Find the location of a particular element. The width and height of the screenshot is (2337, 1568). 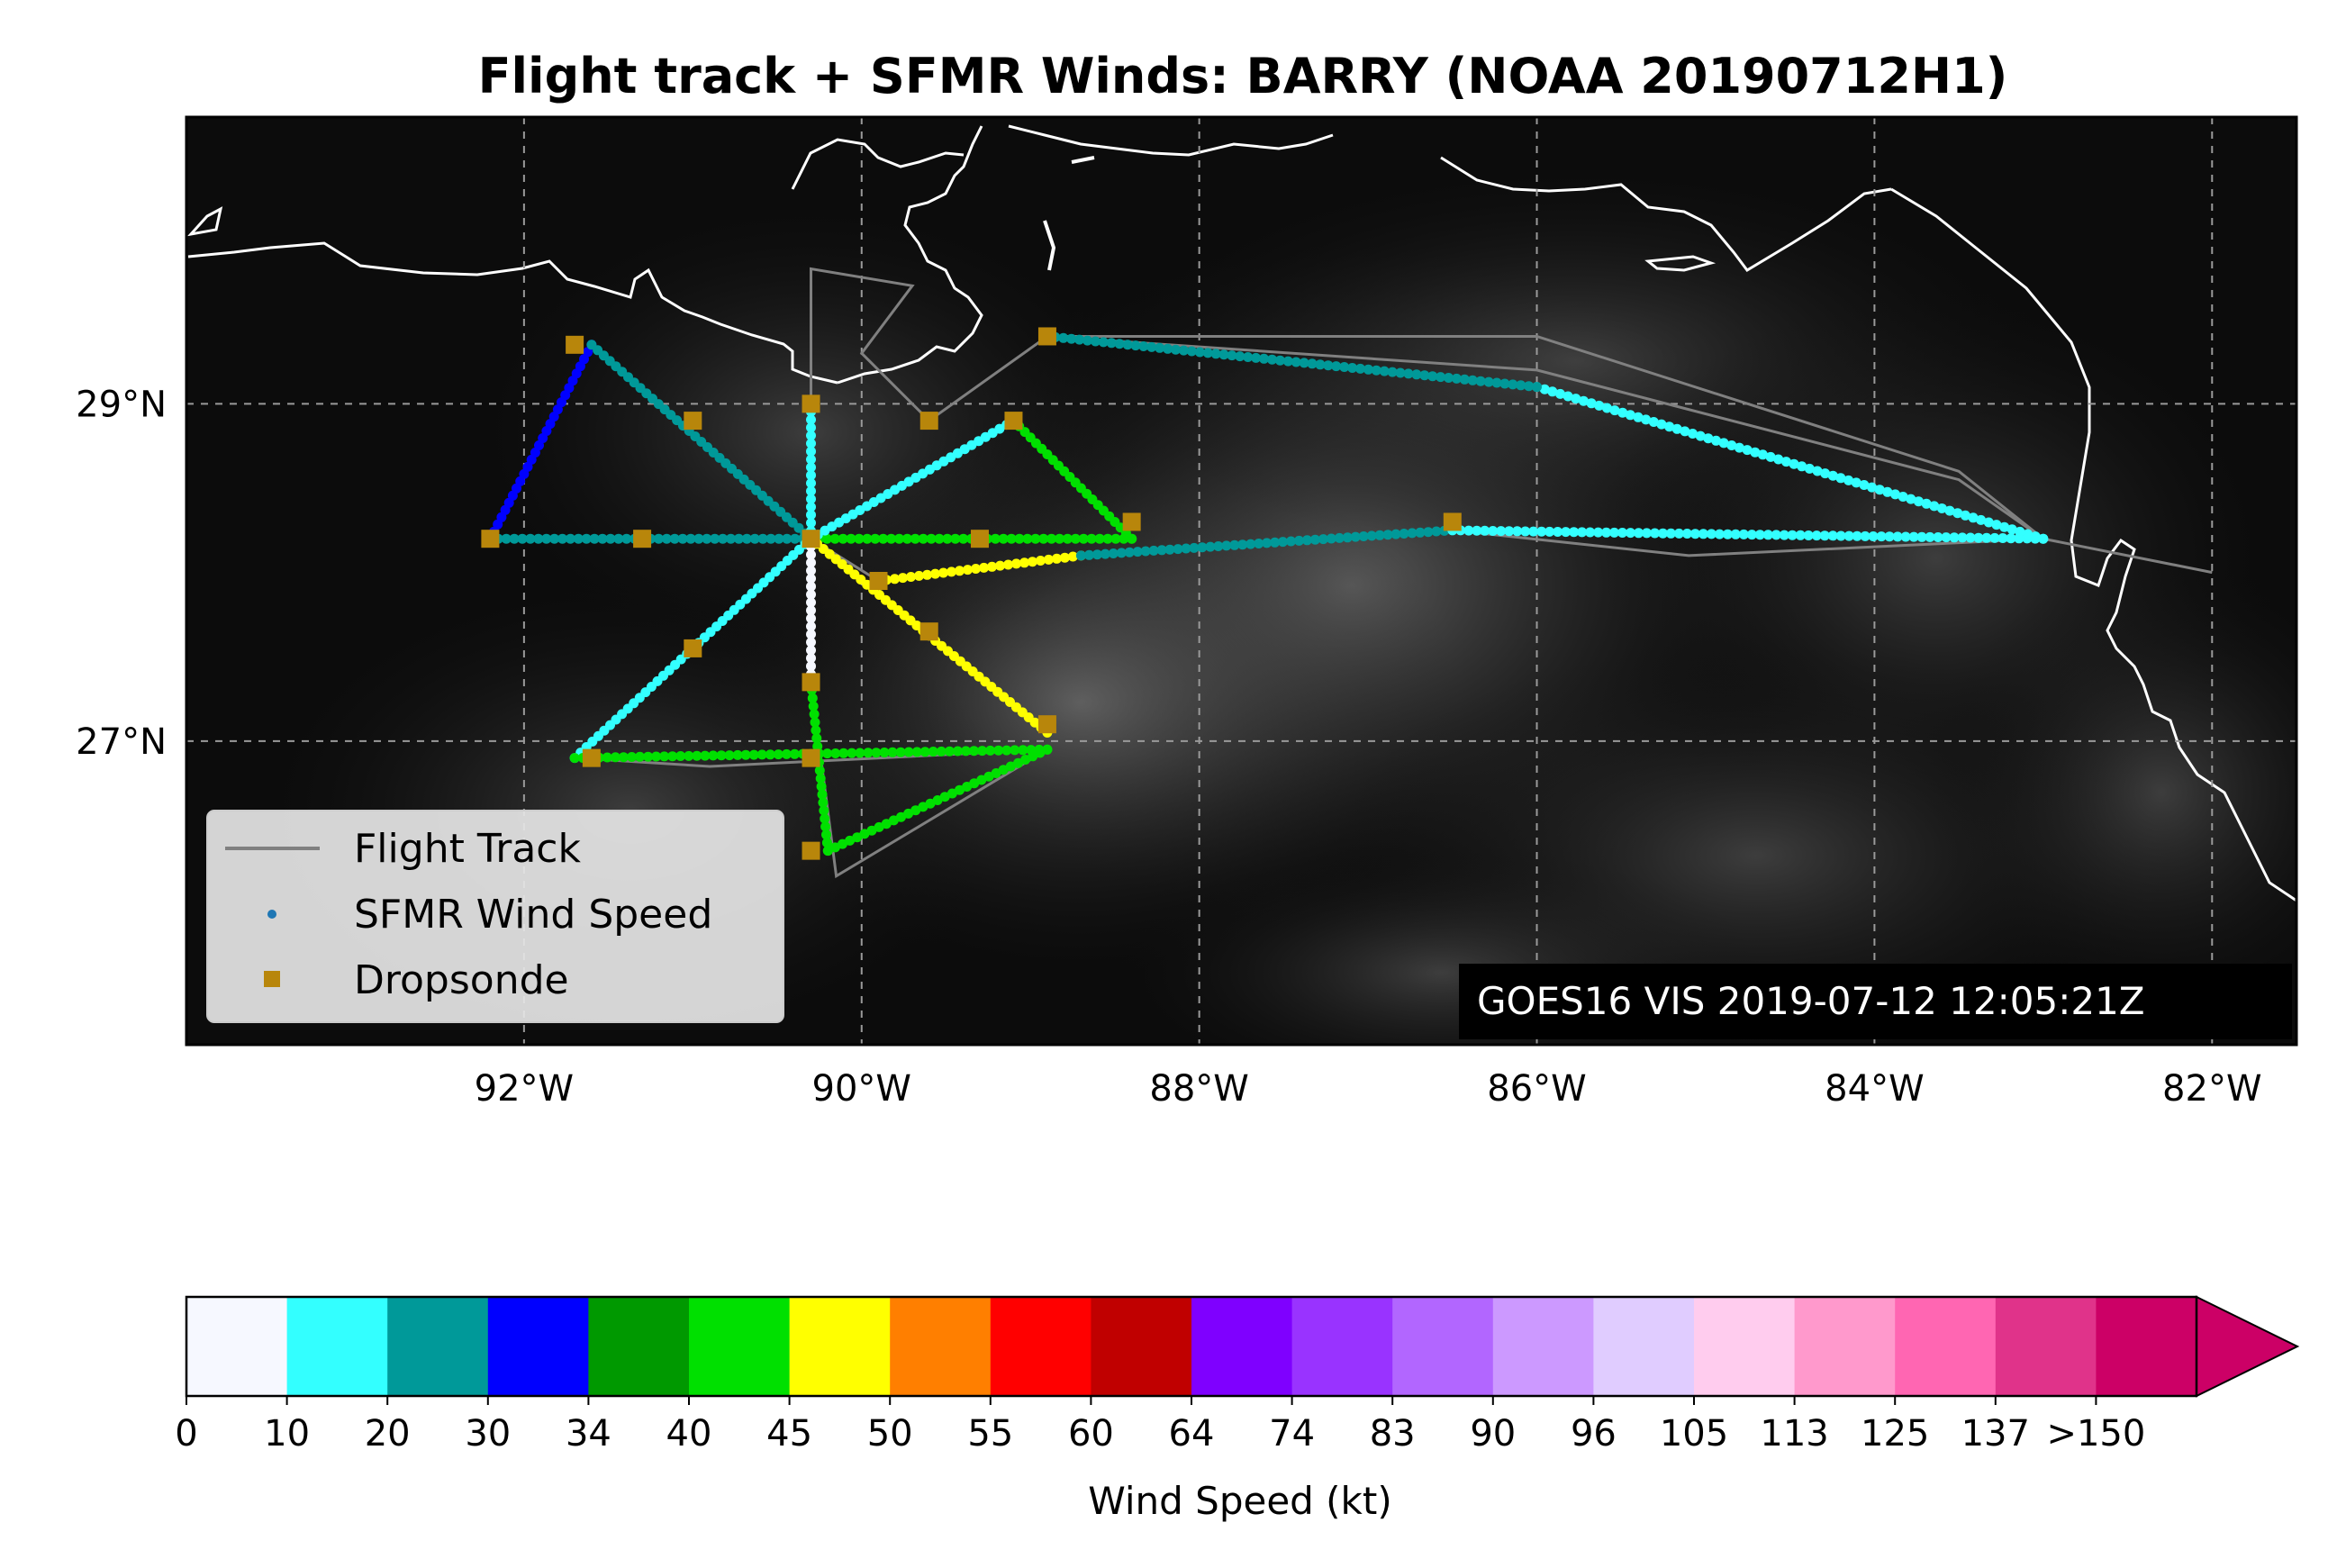

stamp-box is located at coordinates (1875, 1001).